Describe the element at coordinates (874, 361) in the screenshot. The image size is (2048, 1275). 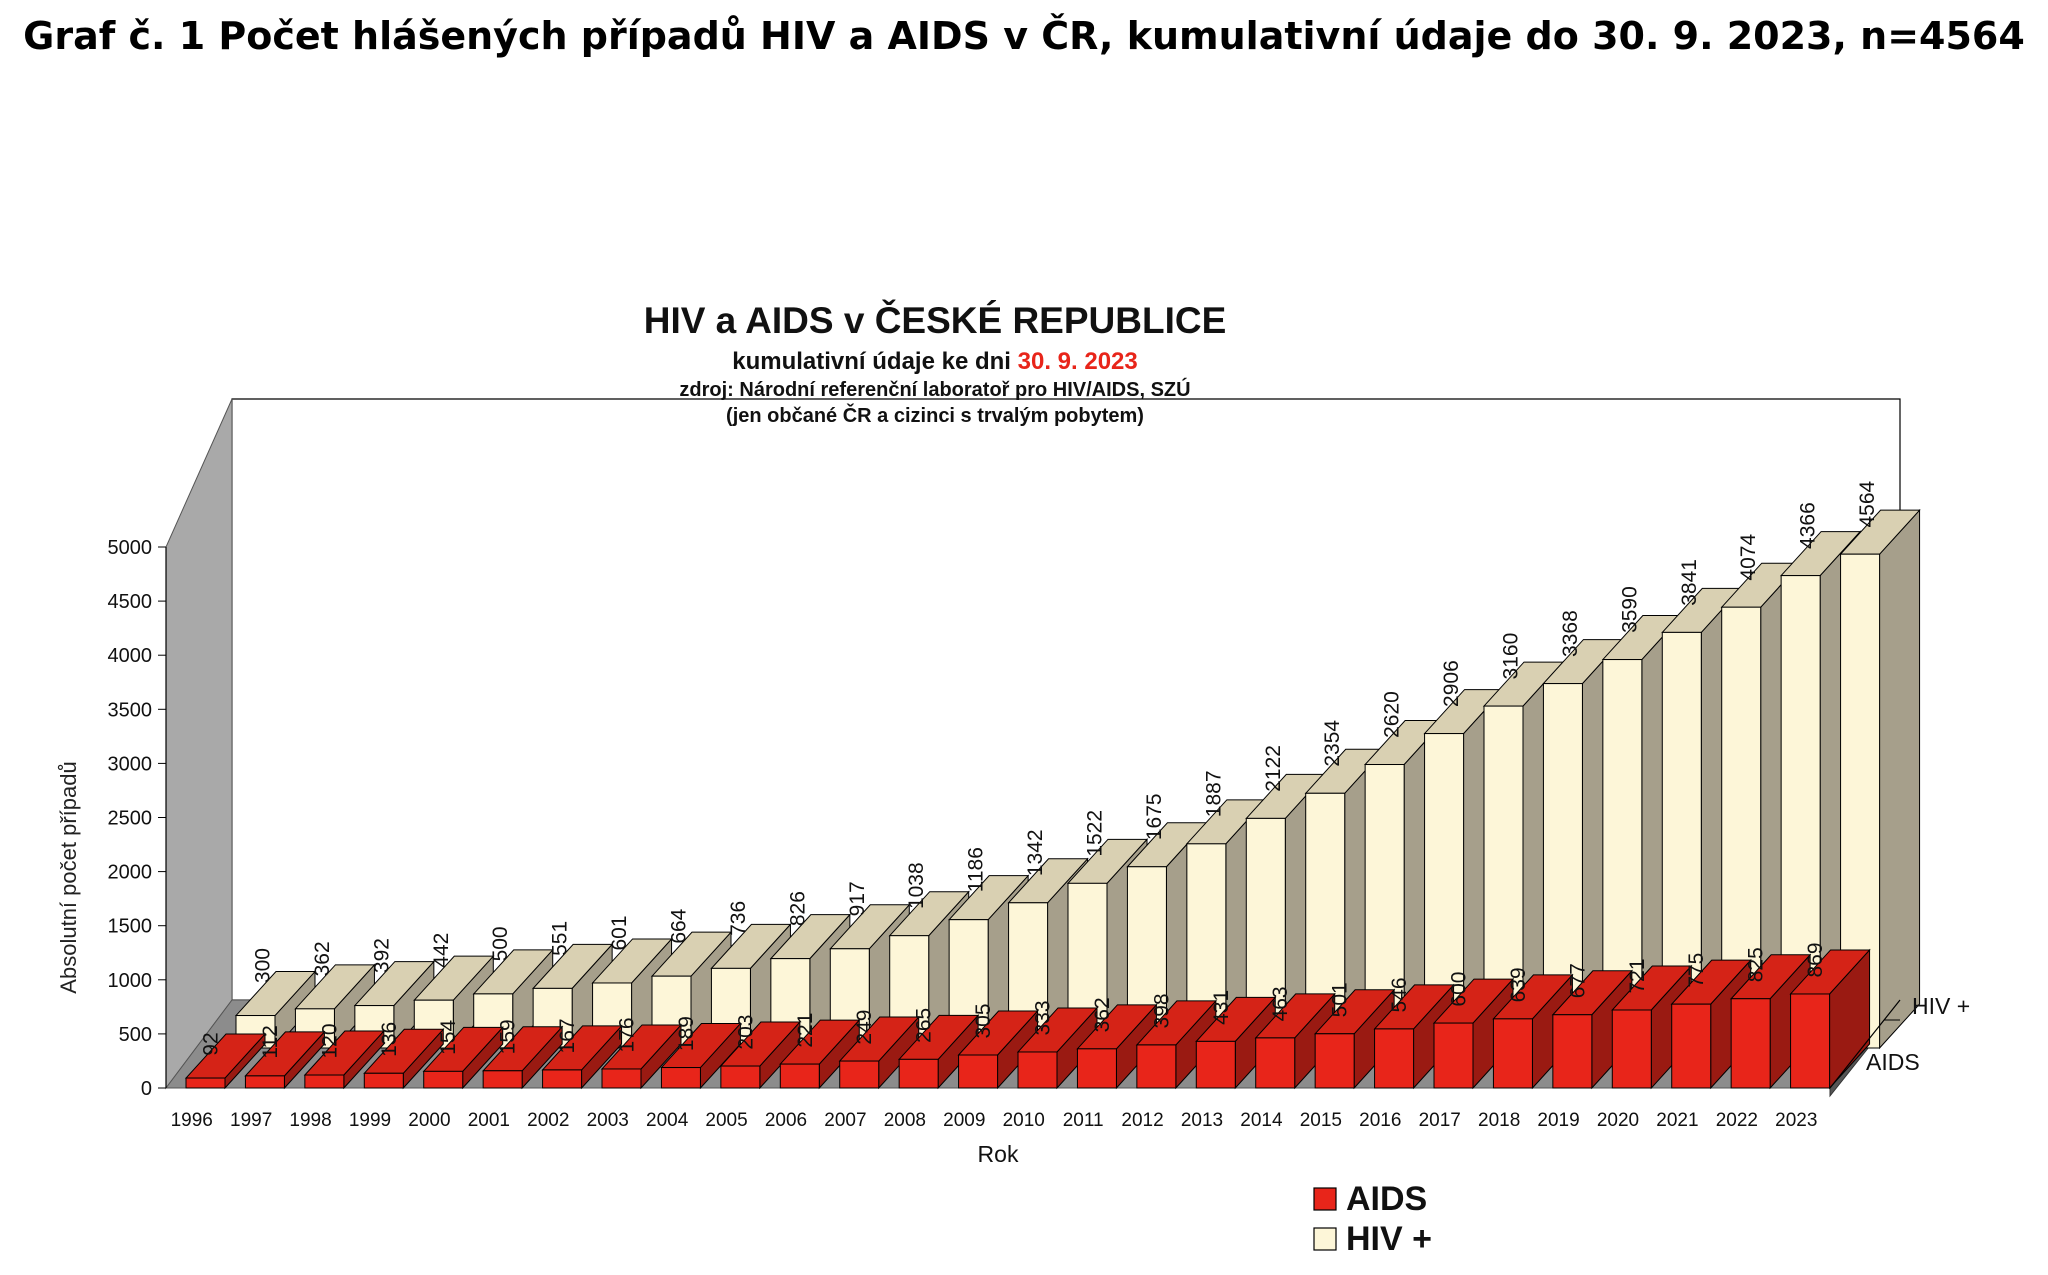
I see `subtitle-prefix: kumulativní údaje ke dni` at that location.